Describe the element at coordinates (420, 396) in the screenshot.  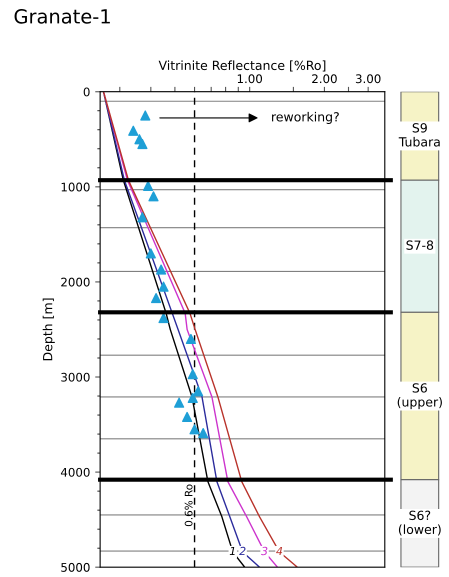
I see `series-label: S6 (upper)` at that location.